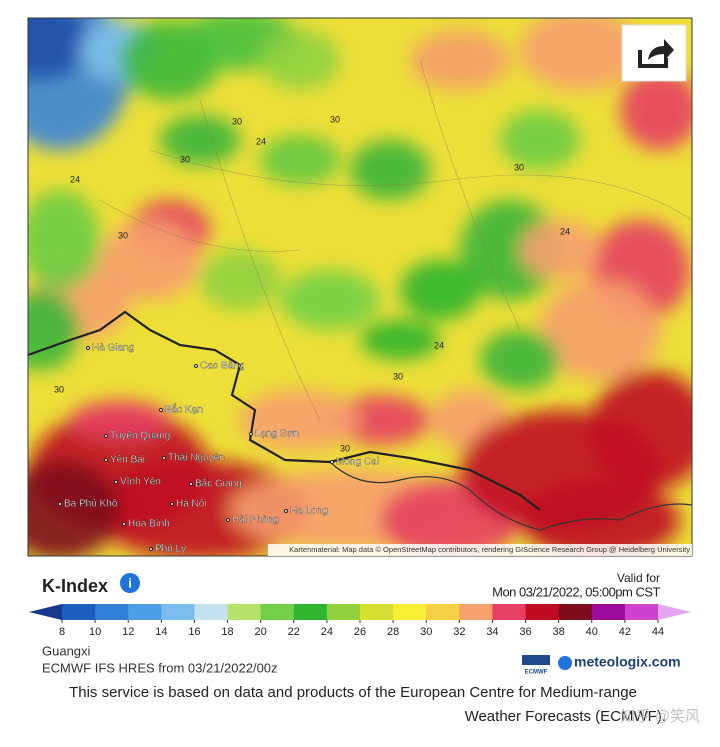 This screenshot has height=747, width=720. I want to click on info-icon, so click(130, 583).